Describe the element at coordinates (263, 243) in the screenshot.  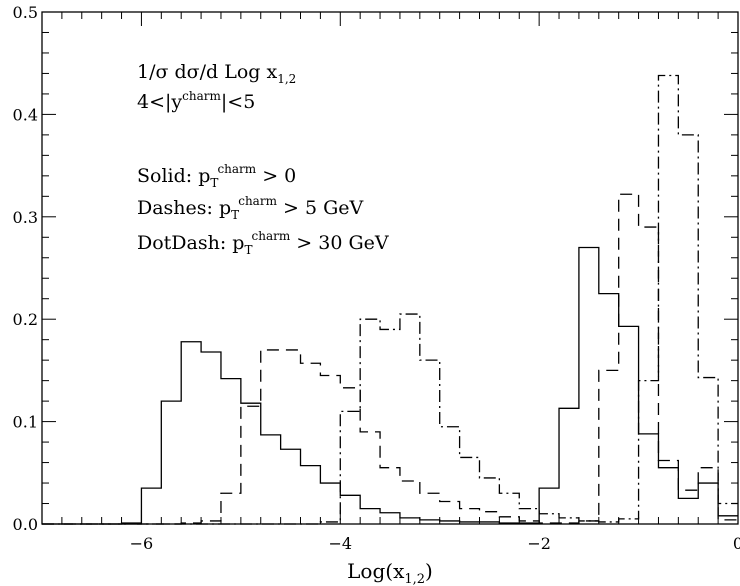
I see `legend-dotdash: DotDash: pTcharm > 30 GeV` at that location.